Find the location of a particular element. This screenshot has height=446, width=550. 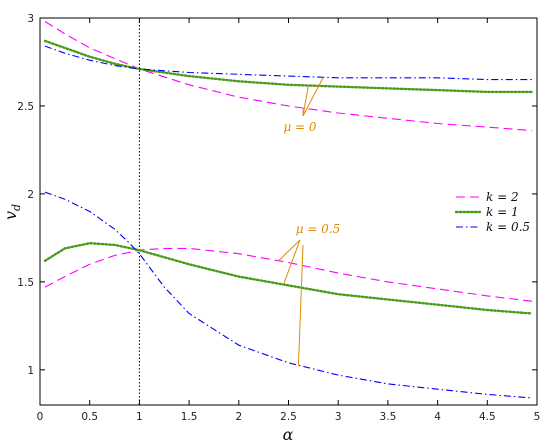

x-axis-label: α is located at coordinates (288, 434).